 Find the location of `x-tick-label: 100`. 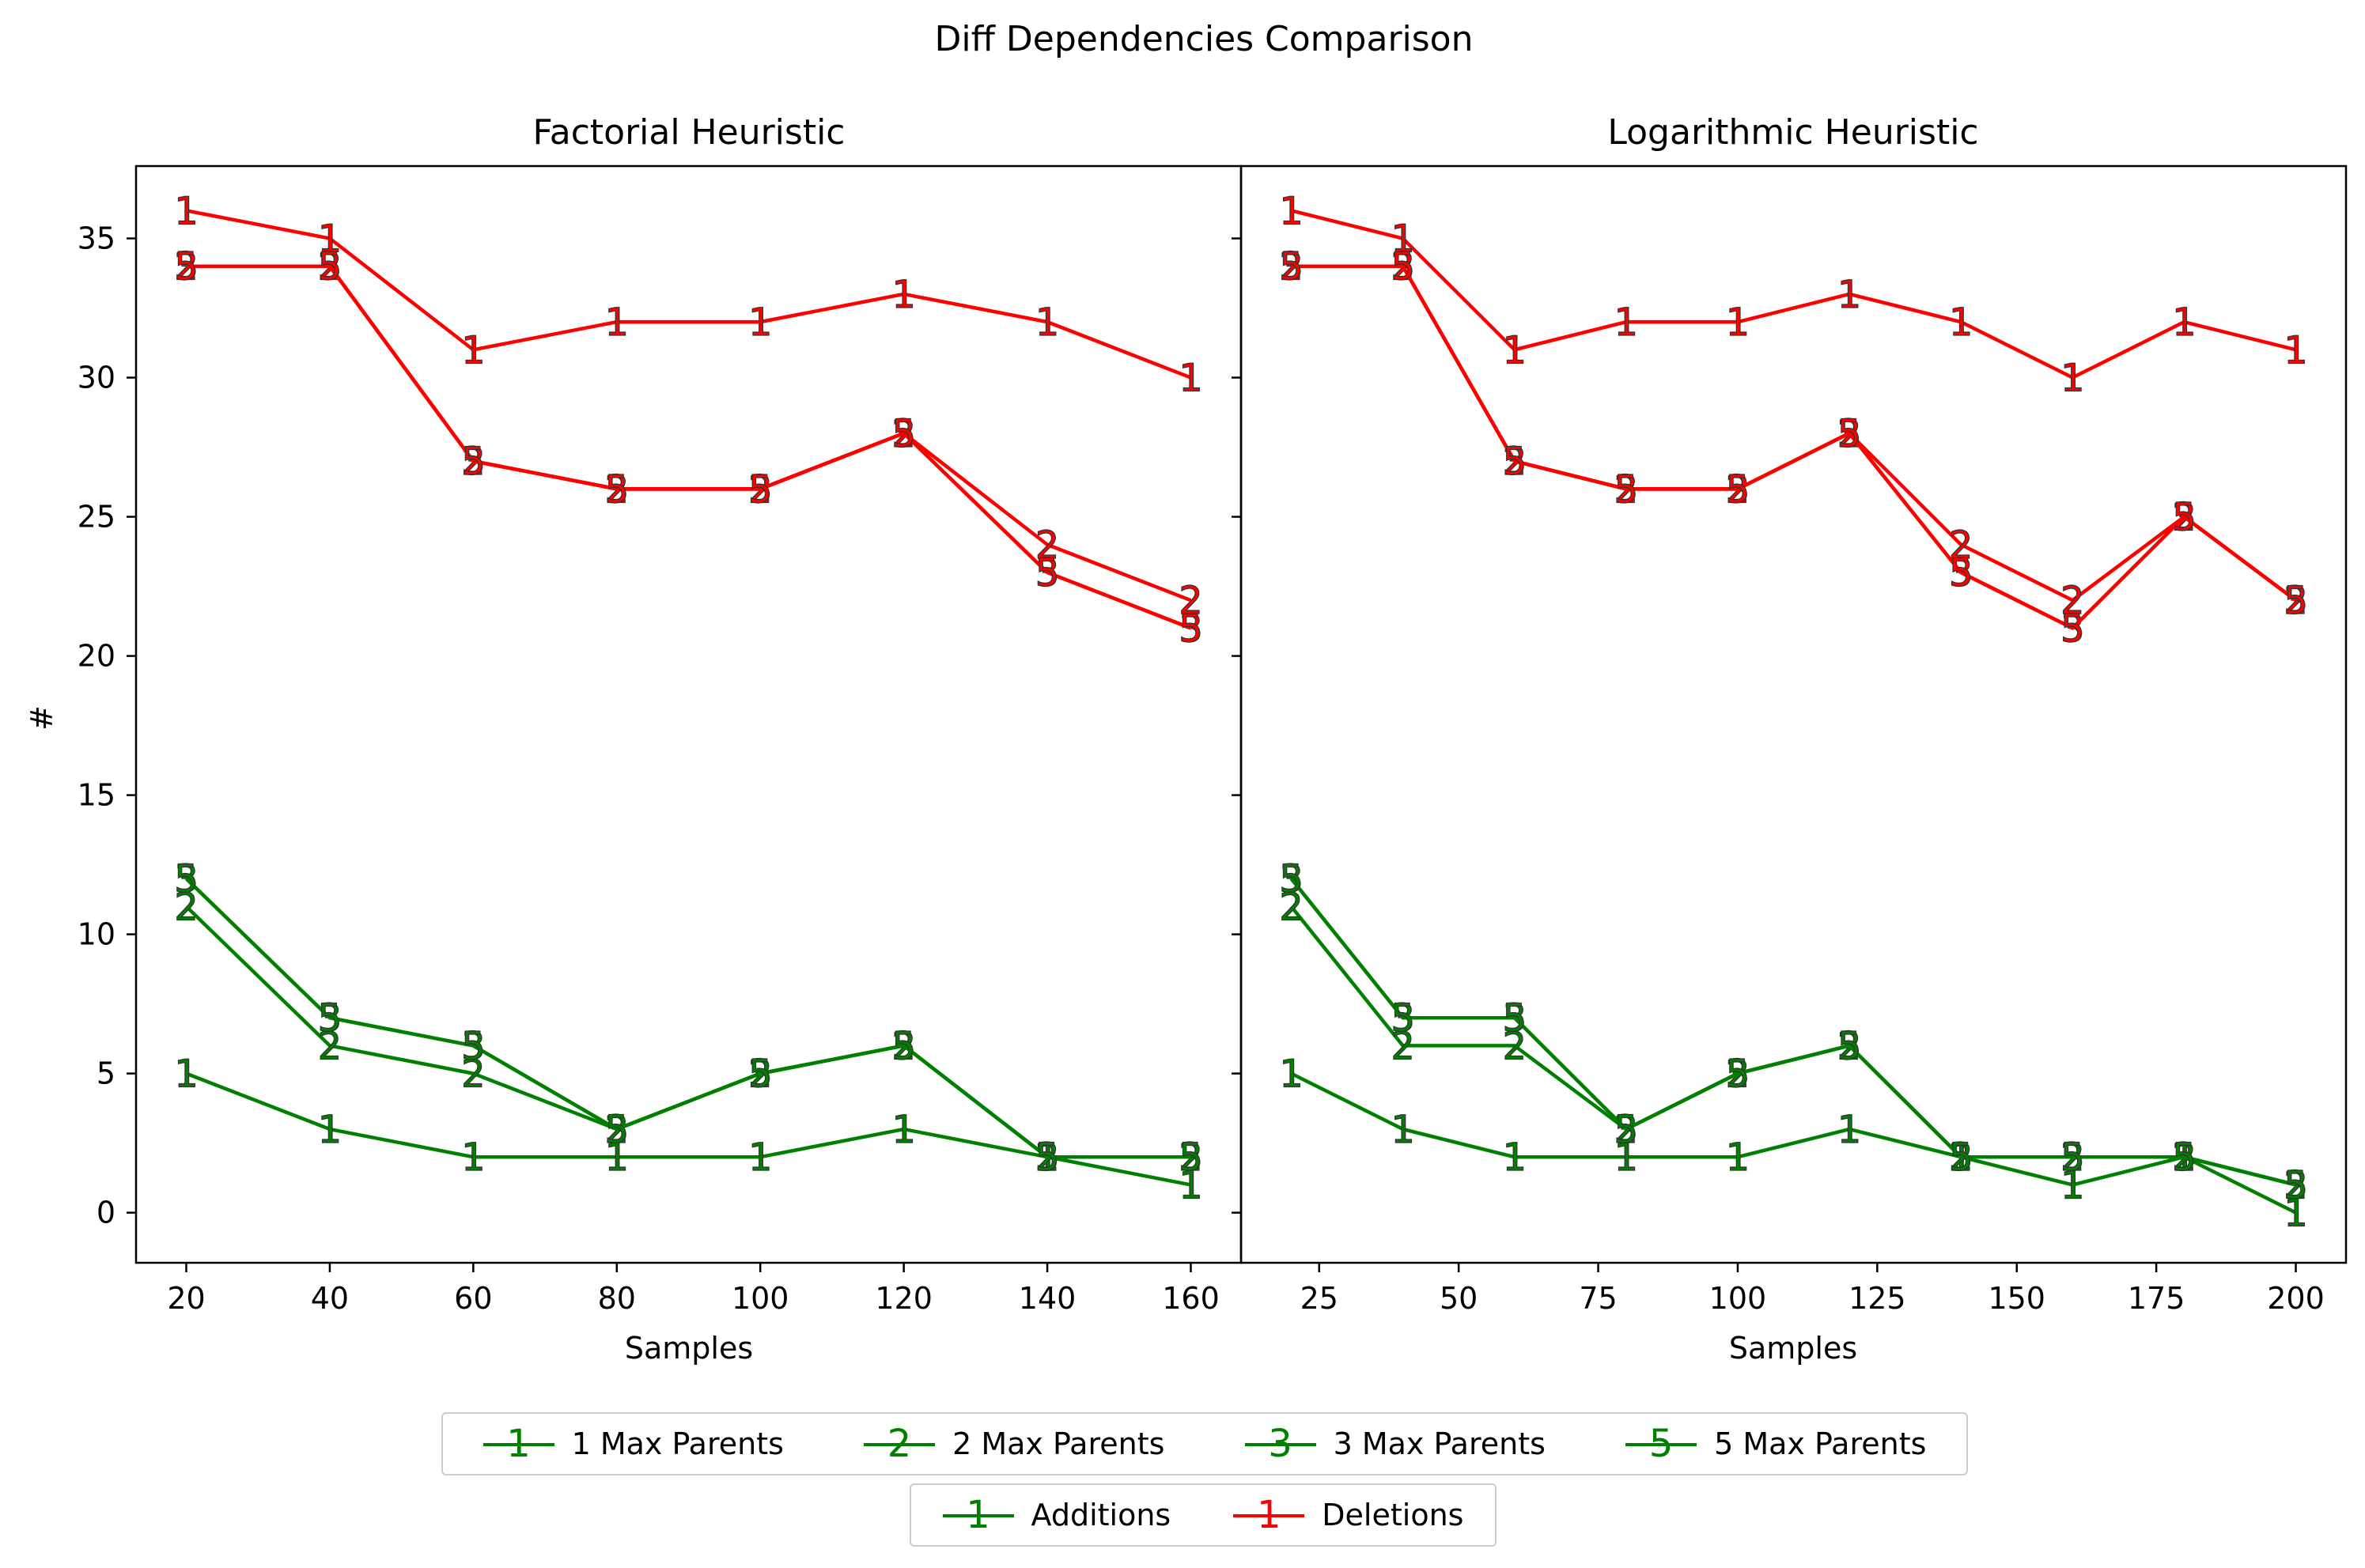

x-tick-label: 100 is located at coordinates (1738, 1298).